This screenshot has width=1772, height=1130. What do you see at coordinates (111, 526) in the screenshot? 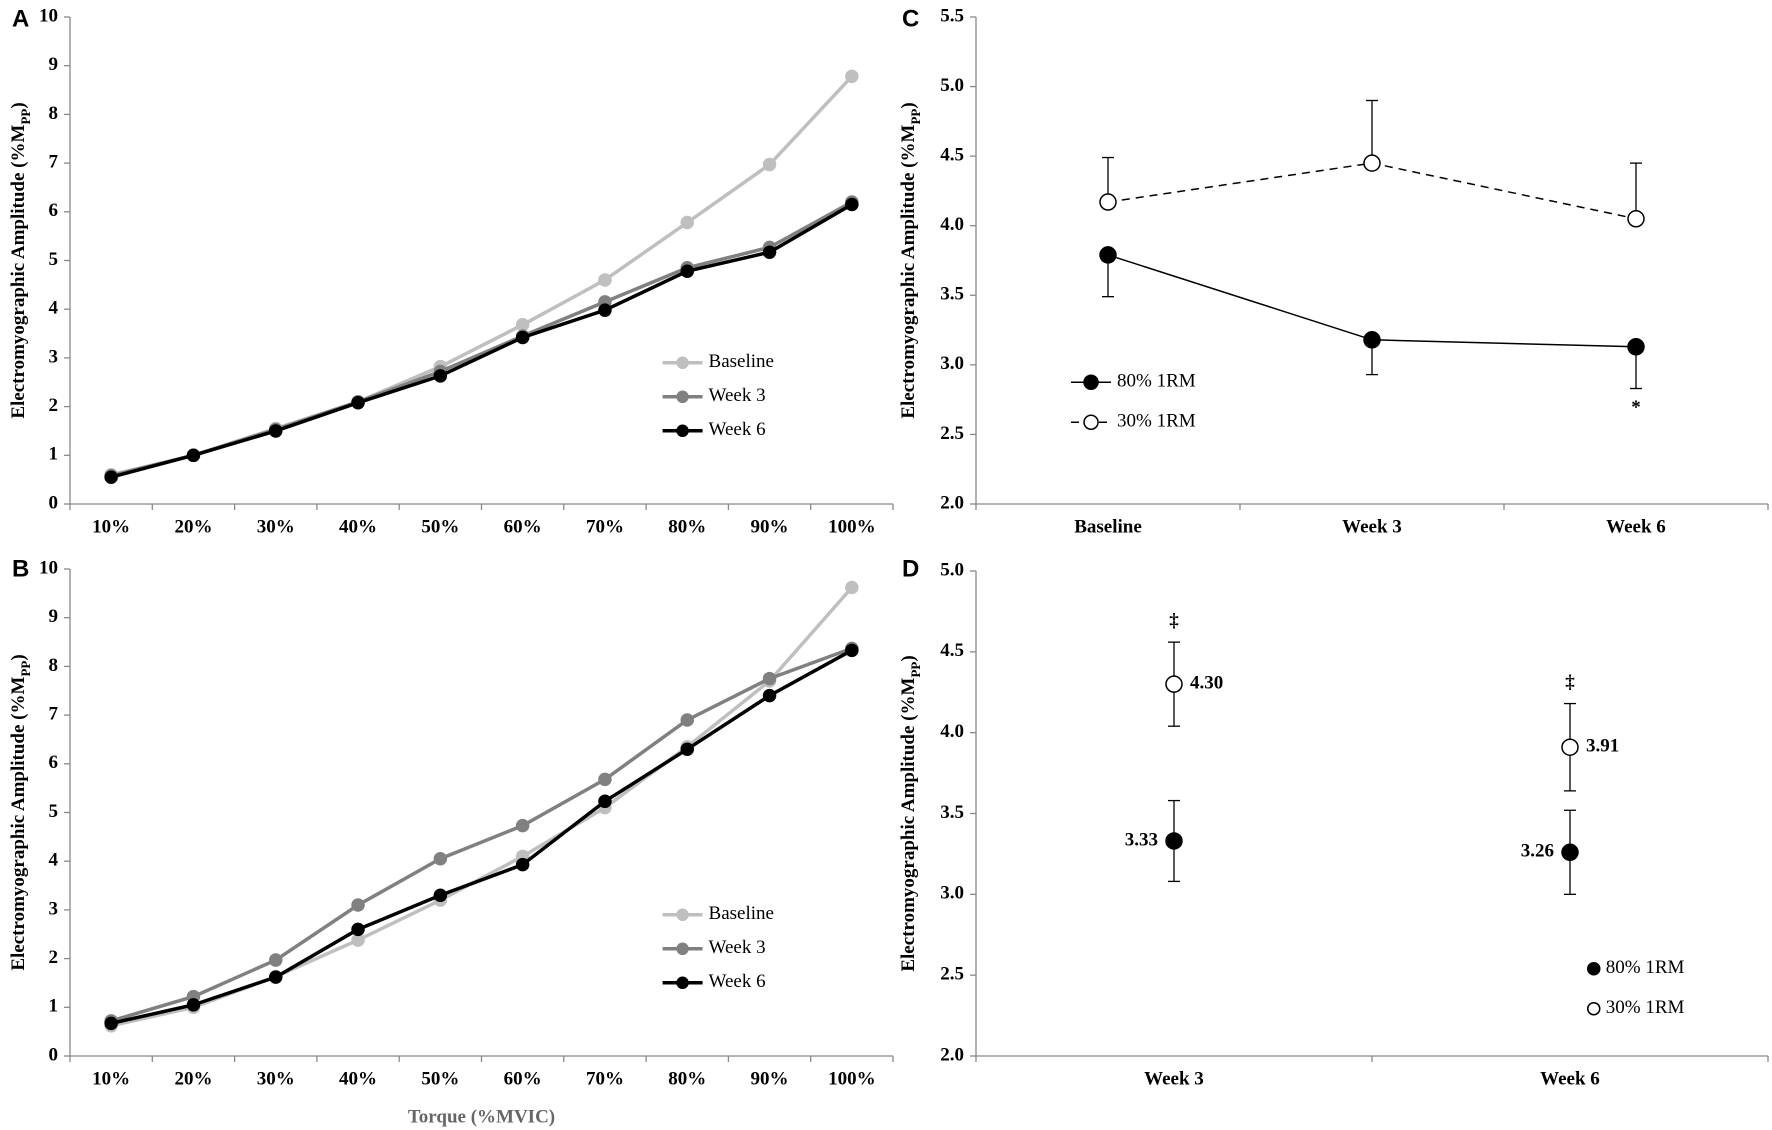
I see `x-tick-label: 10%` at bounding box center [111, 526].